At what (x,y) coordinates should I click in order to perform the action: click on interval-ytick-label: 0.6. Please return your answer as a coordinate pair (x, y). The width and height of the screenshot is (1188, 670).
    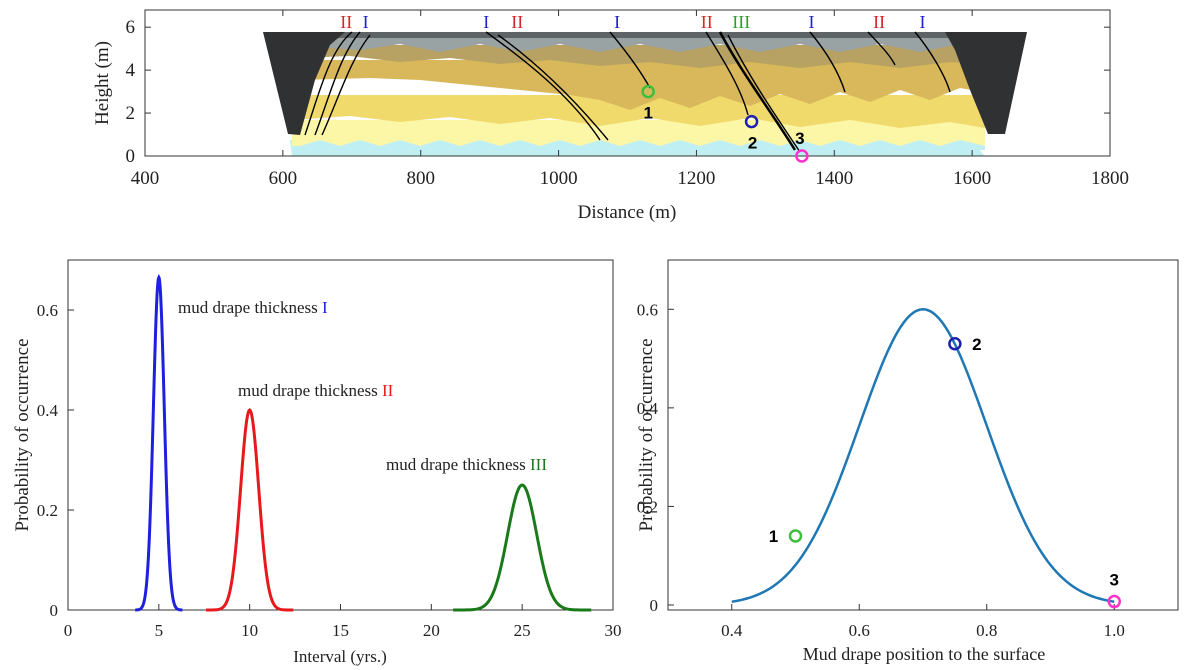
    Looking at the image, I should click on (47, 310).